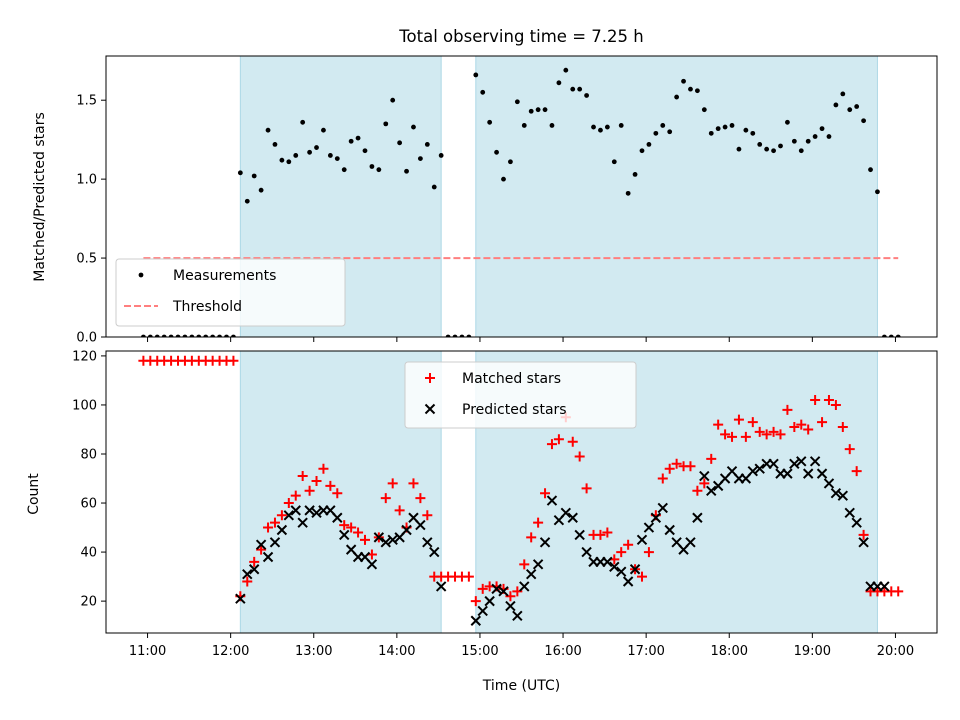 The width and height of the screenshot is (960, 720). Describe the element at coordinates (88, 553) in the screenshot. I see `y-tick-label: 40` at that location.